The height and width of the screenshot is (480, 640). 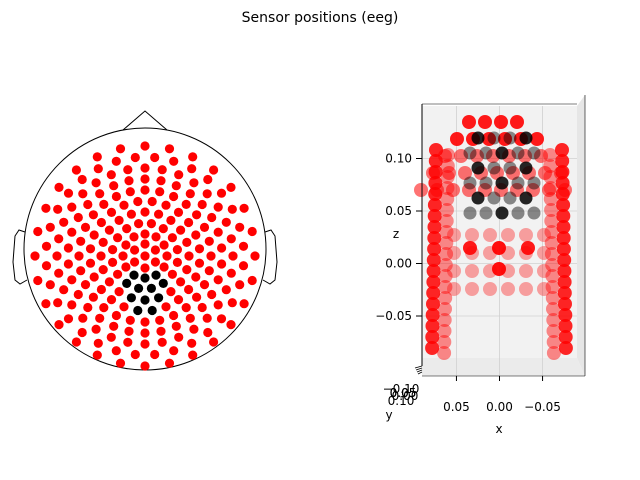 I want to click on x-tick-label: 0.00, so click(x=499, y=407).